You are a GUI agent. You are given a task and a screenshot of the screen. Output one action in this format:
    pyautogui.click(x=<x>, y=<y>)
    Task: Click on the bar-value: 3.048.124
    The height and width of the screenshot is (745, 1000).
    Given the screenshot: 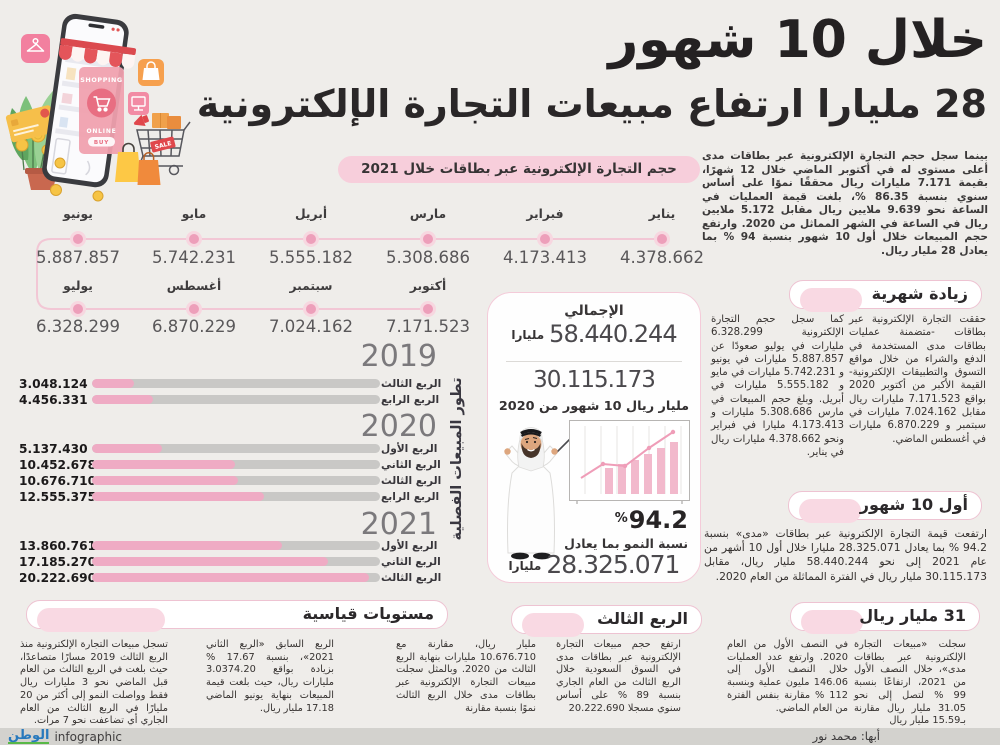 What is the action you would take?
    pyautogui.click(x=53, y=384)
    